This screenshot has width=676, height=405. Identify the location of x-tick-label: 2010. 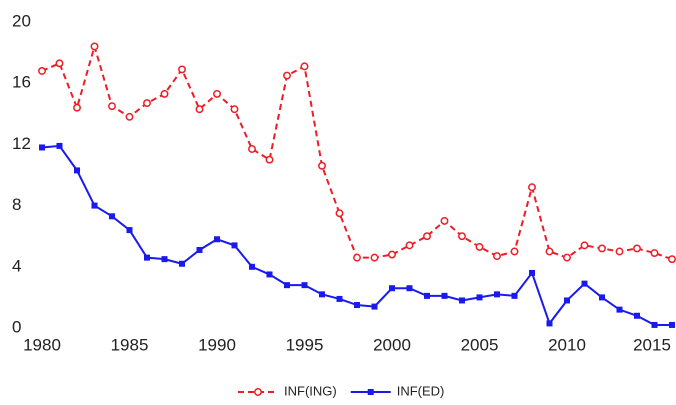
(567, 344).